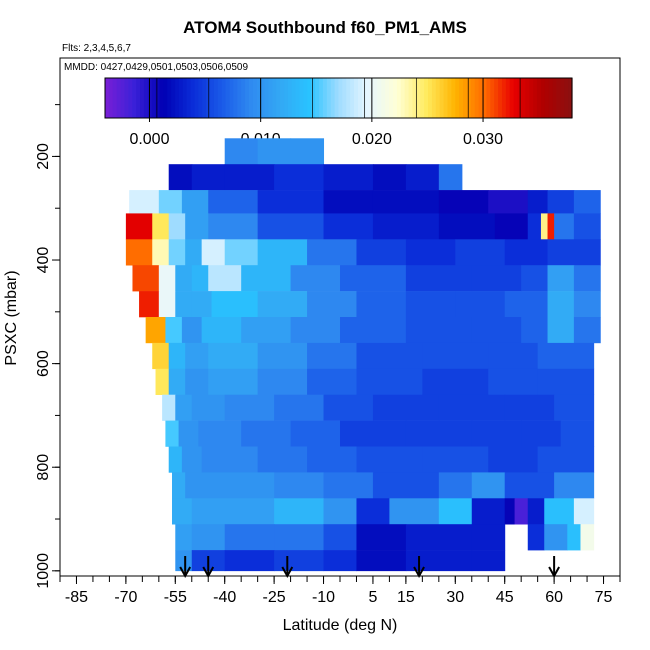 The image size is (650, 650). I want to click on y-axis: 200 400 600 800 1000, so click(47, 346).